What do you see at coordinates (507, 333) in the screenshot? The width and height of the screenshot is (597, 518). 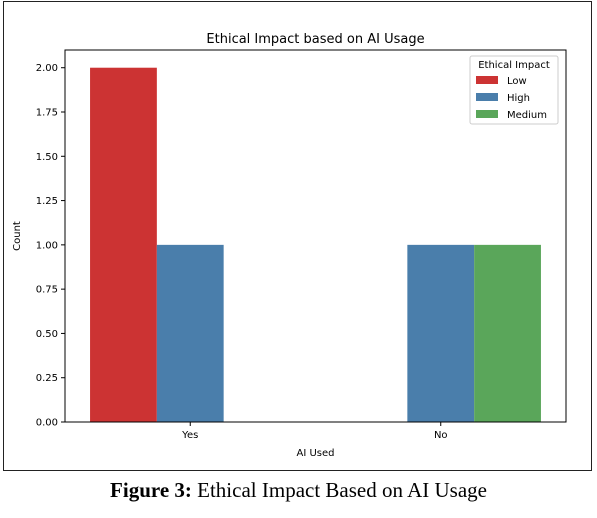 I see `bar-medium-no` at bounding box center [507, 333].